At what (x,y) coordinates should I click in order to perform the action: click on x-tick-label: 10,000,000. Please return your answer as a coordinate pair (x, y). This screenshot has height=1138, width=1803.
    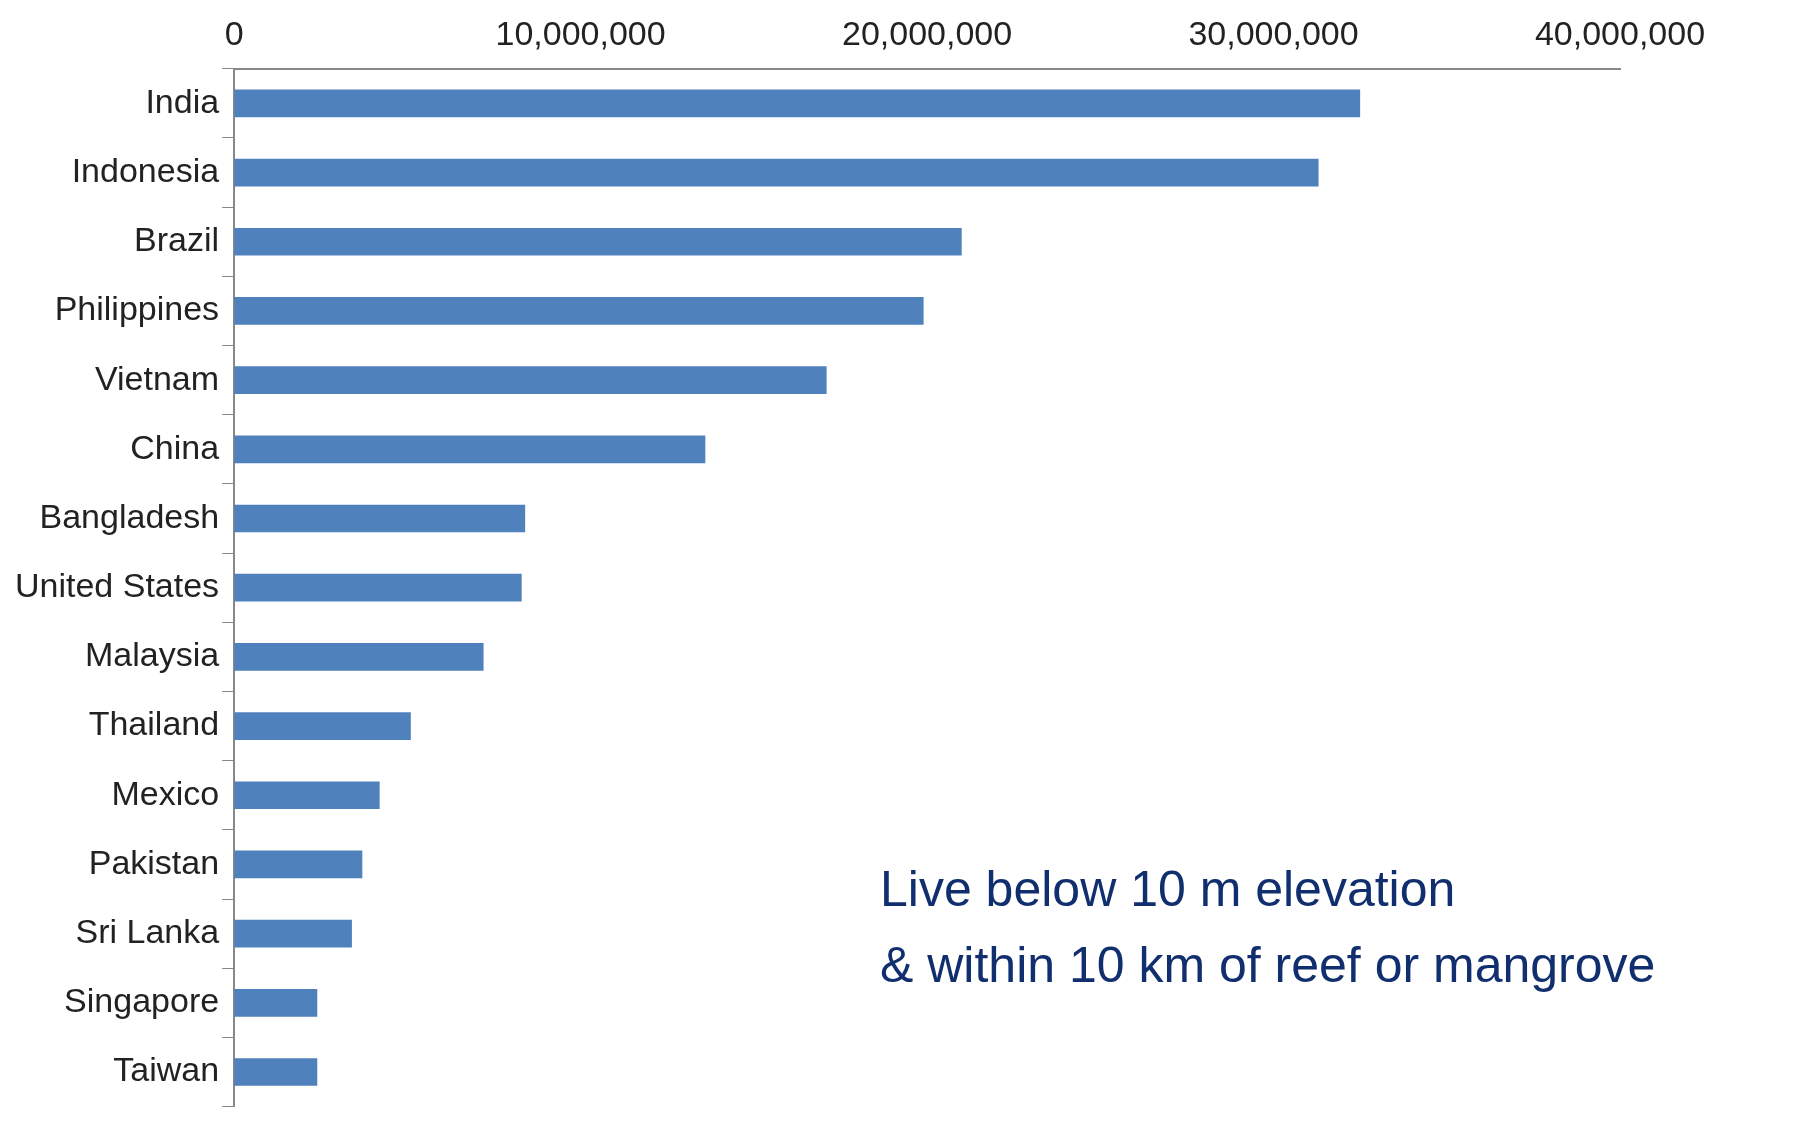
    Looking at the image, I should click on (580, 32).